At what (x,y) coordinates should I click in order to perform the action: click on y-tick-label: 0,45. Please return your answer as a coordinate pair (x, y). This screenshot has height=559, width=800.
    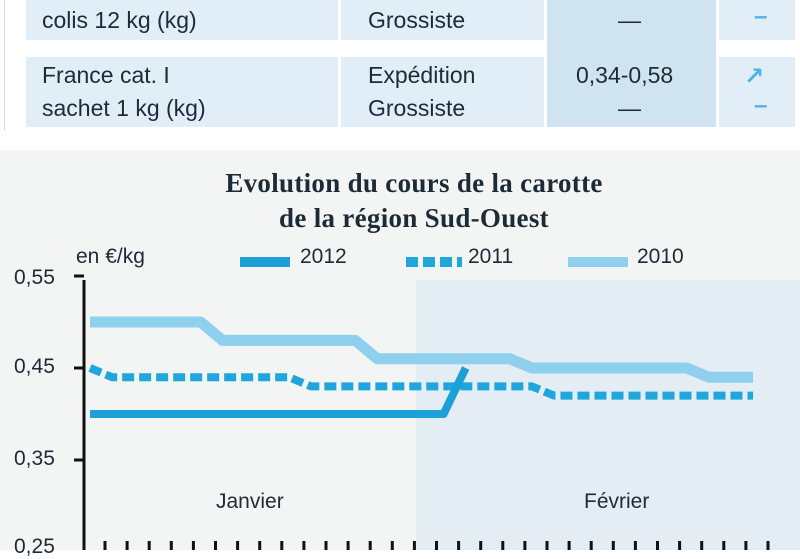
    Looking at the image, I should click on (34, 366).